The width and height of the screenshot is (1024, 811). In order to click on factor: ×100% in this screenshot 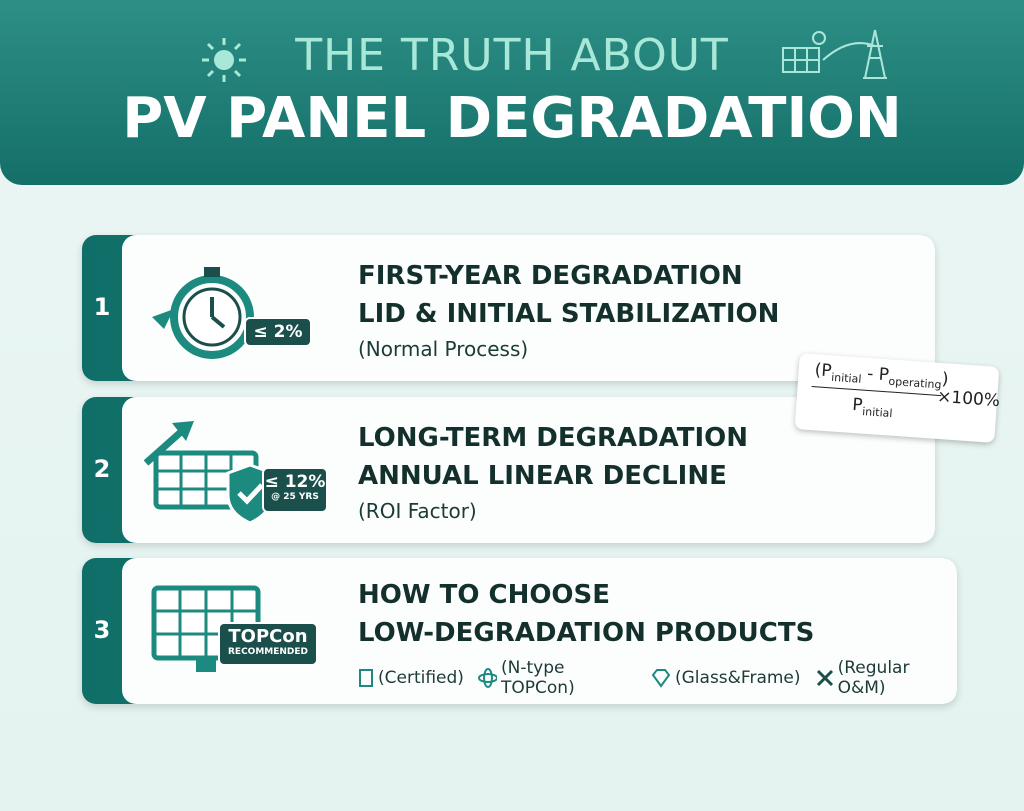, I will do `click(968, 399)`.